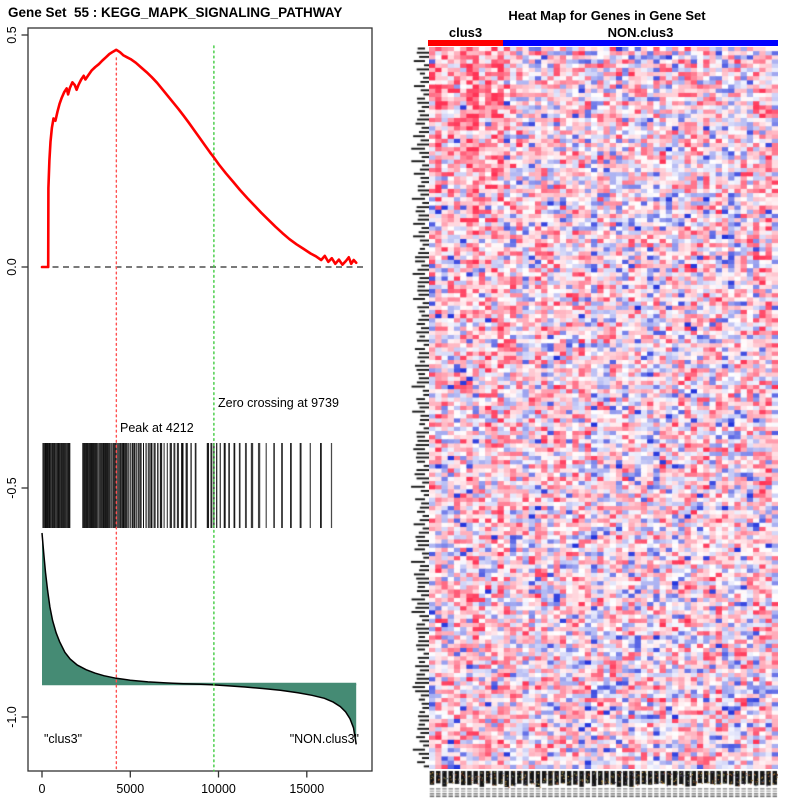 The width and height of the screenshot is (800, 800). What do you see at coordinates (640, 43) in the screenshot?
I see `group2-color-bar` at bounding box center [640, 43].